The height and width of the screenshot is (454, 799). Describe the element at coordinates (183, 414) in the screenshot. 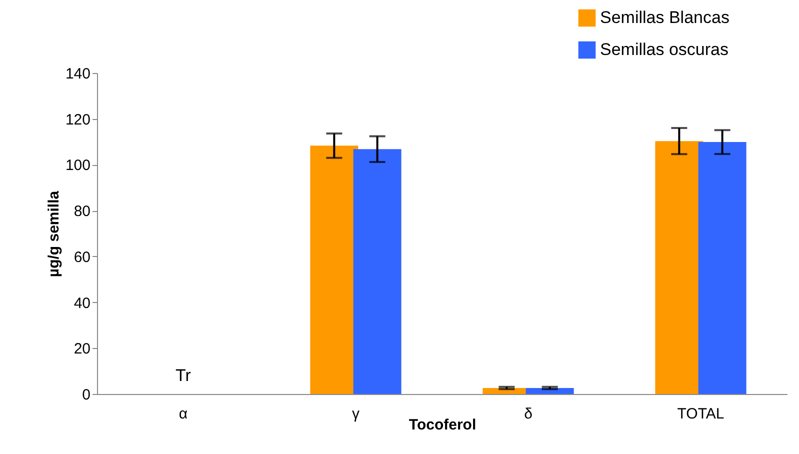

I see `x-tick-label: α` at that location.